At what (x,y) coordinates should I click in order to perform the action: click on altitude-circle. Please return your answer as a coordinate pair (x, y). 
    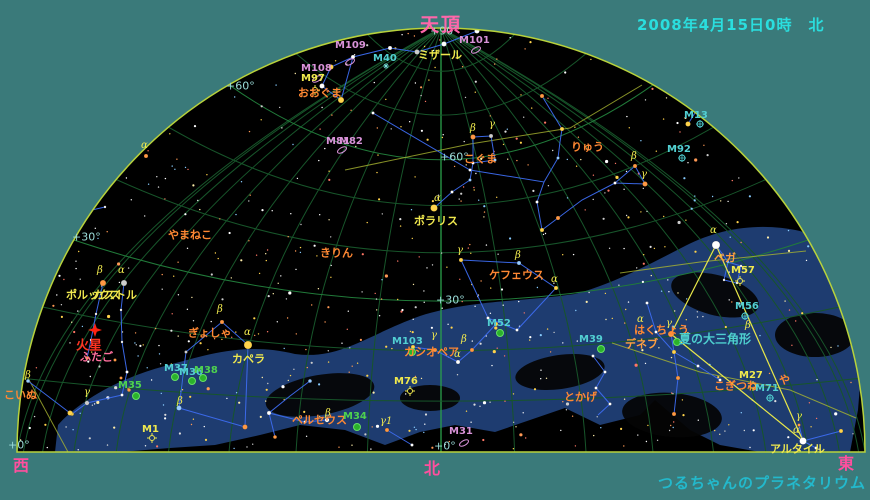
    Looking at the image, I should click on (441, 122).